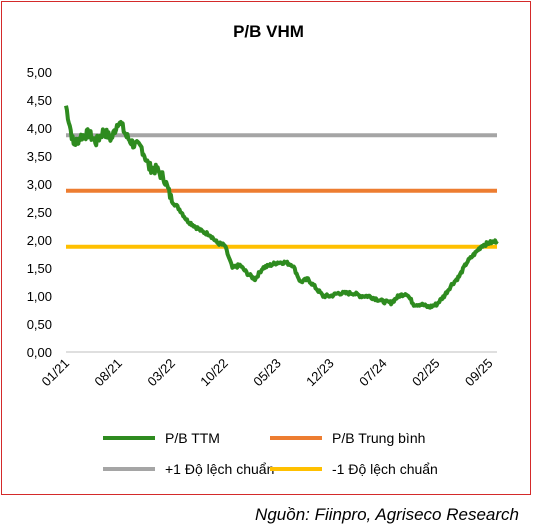  I want to click on legend-item-minus-1sd: -1 Độ lệch chuẩn, so click(354, 469).